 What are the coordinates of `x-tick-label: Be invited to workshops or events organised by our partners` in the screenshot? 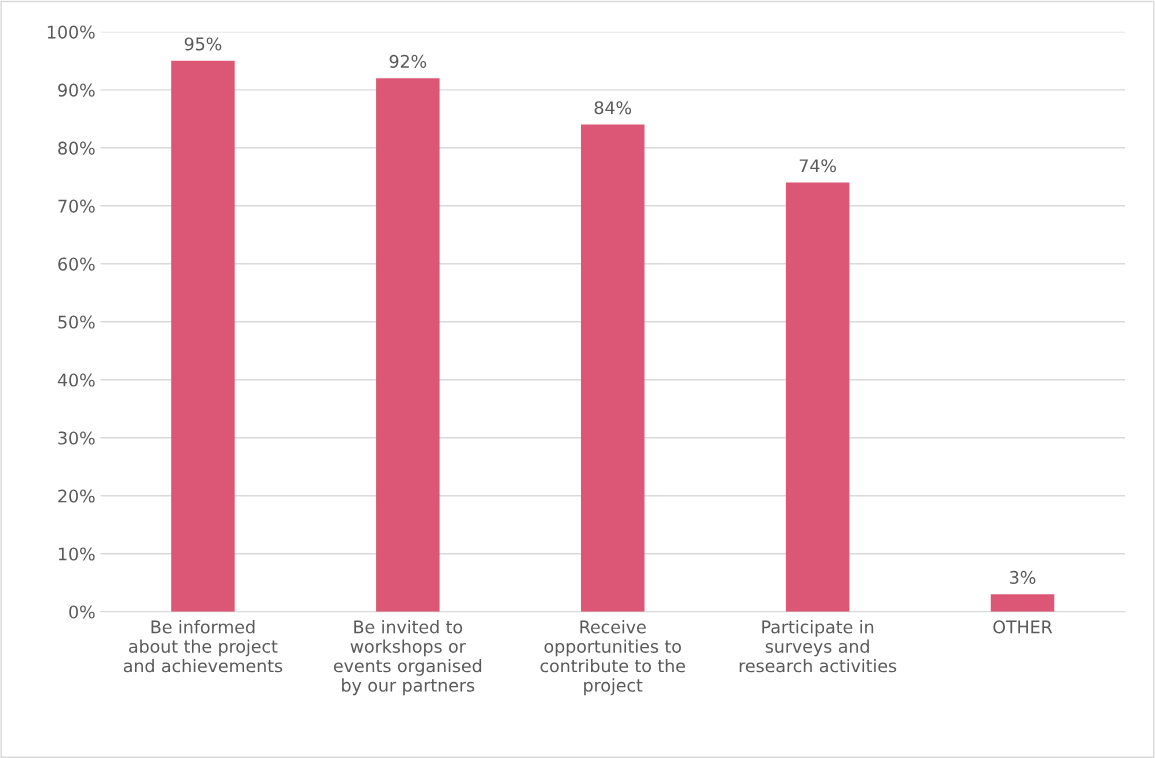 It's located at (407, 658).